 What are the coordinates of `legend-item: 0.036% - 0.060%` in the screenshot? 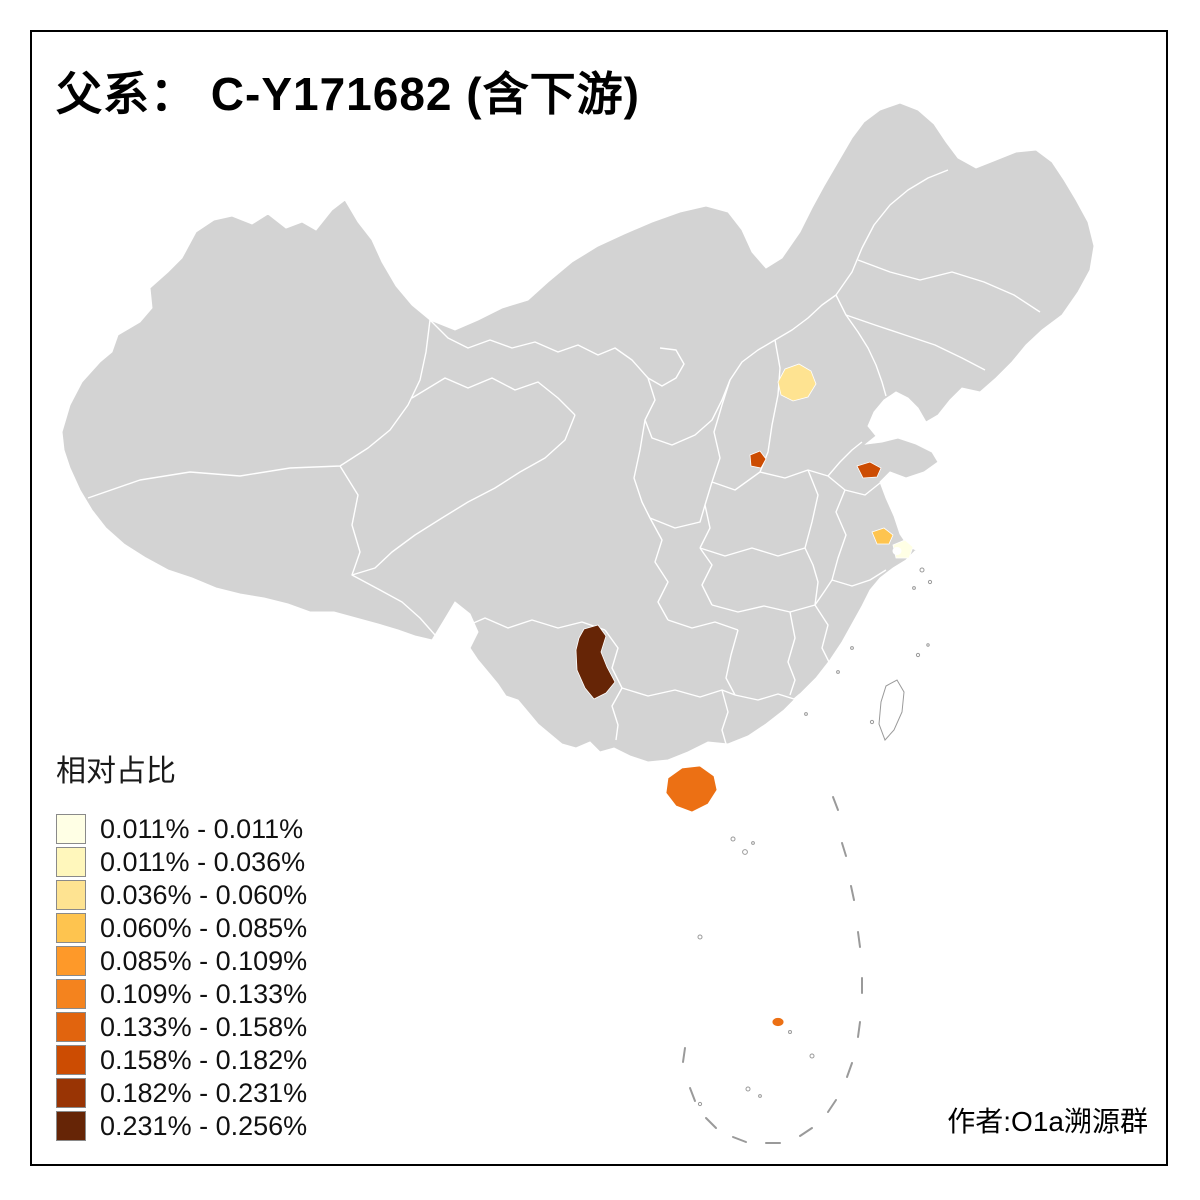 It's located at (181, 895).